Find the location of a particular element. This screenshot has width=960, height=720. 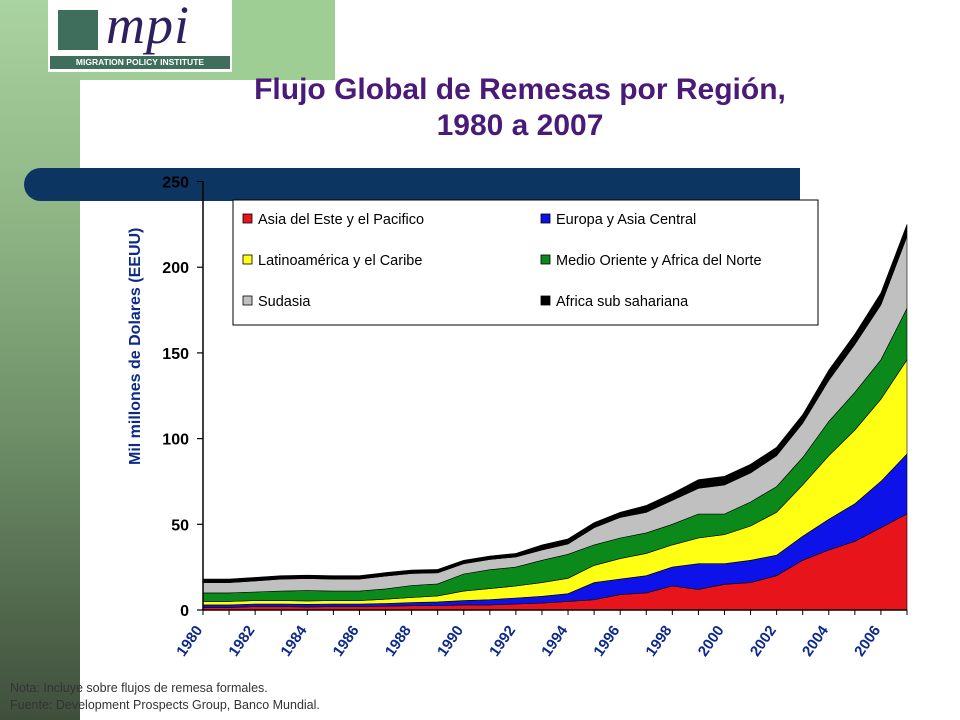

x-tick-label: 1984 is located at coordinates (294, 641).